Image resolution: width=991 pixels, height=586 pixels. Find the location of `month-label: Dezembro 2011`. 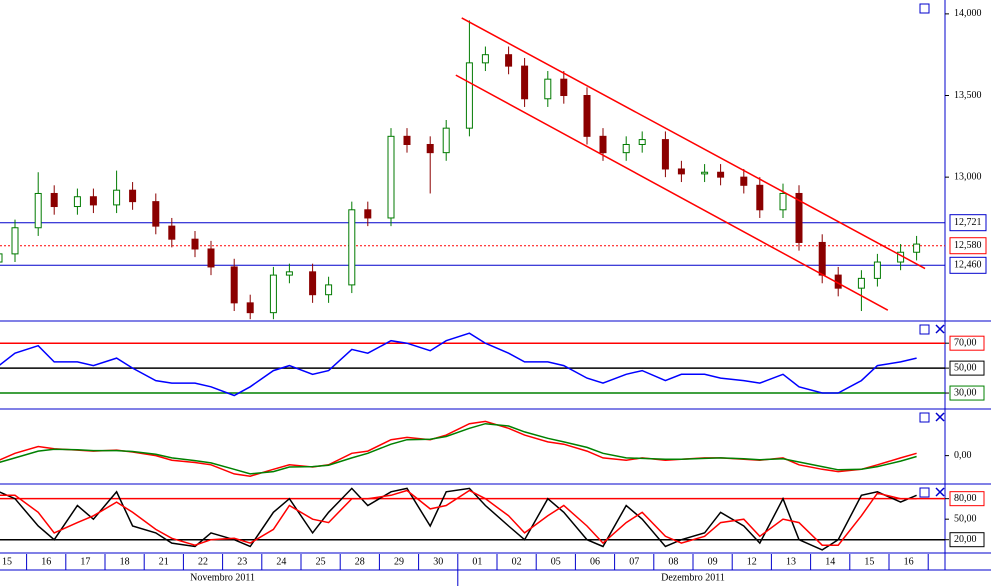

month-label: Dezembro 2011 is located at coordinates (693, 577).